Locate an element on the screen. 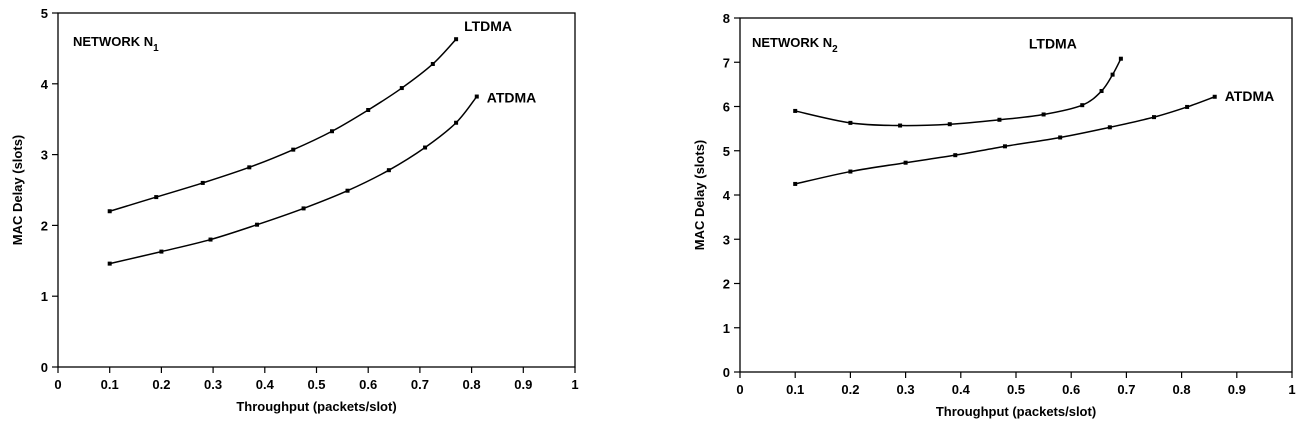 The image size is (1297, 433). y-tick-label: 6 is located at coordinates (726, 107).